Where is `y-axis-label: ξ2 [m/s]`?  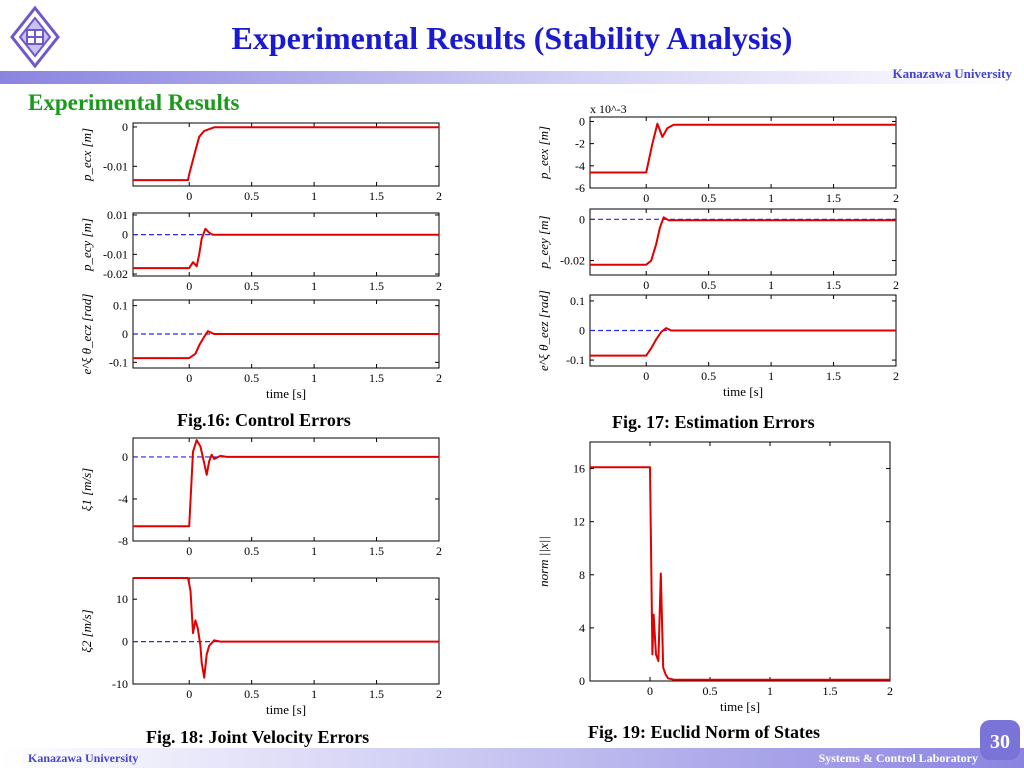
y-axis-label: ξ2 [m/s] is located at coordinates (86, 631).